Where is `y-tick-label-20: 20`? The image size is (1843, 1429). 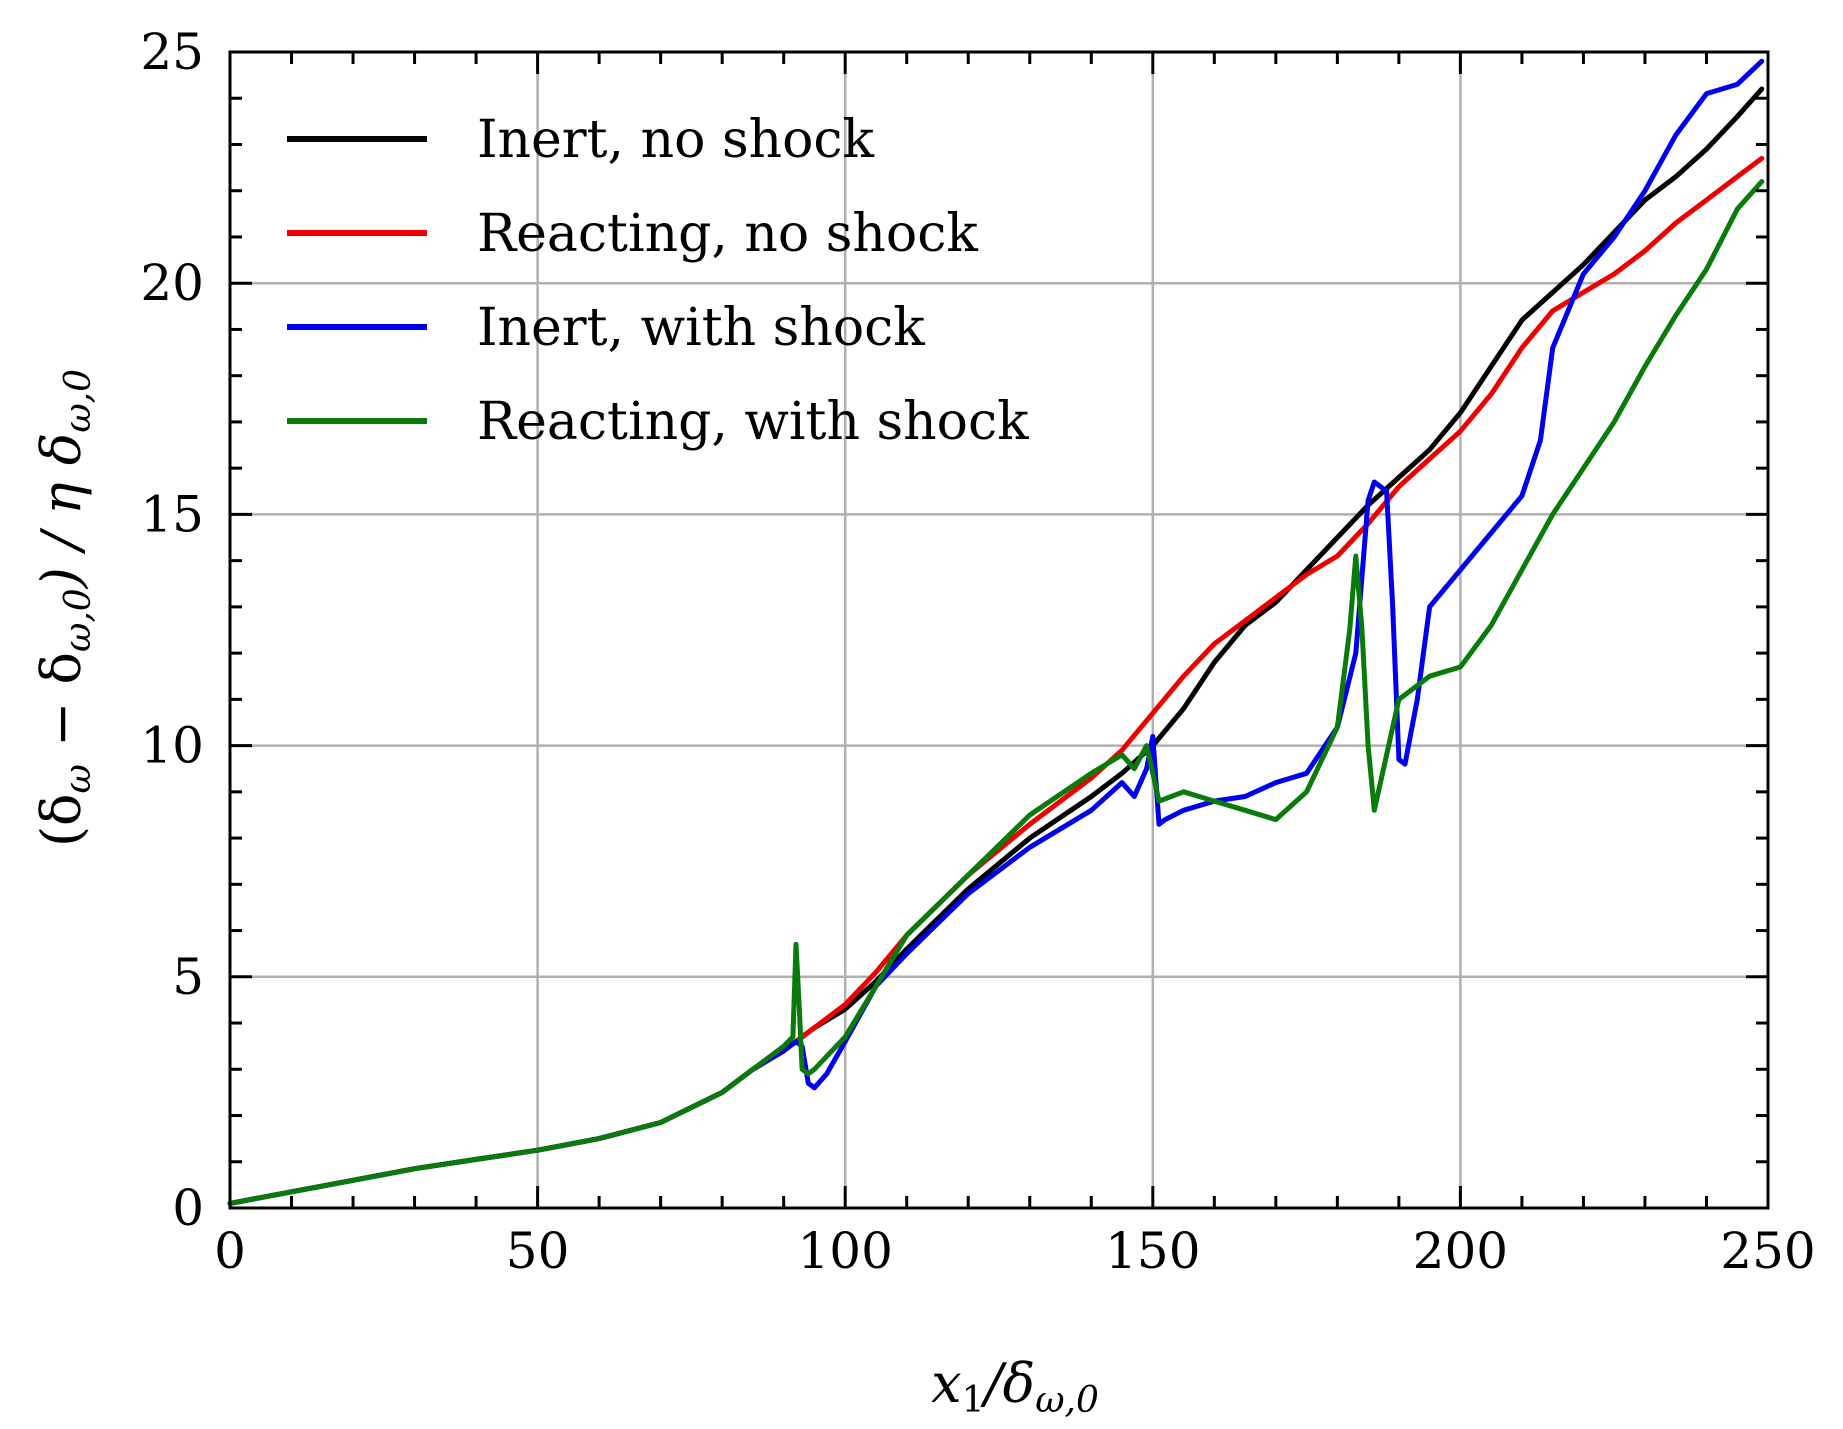 y-tick-label-20: 20 is located at coordinates (172, 283).